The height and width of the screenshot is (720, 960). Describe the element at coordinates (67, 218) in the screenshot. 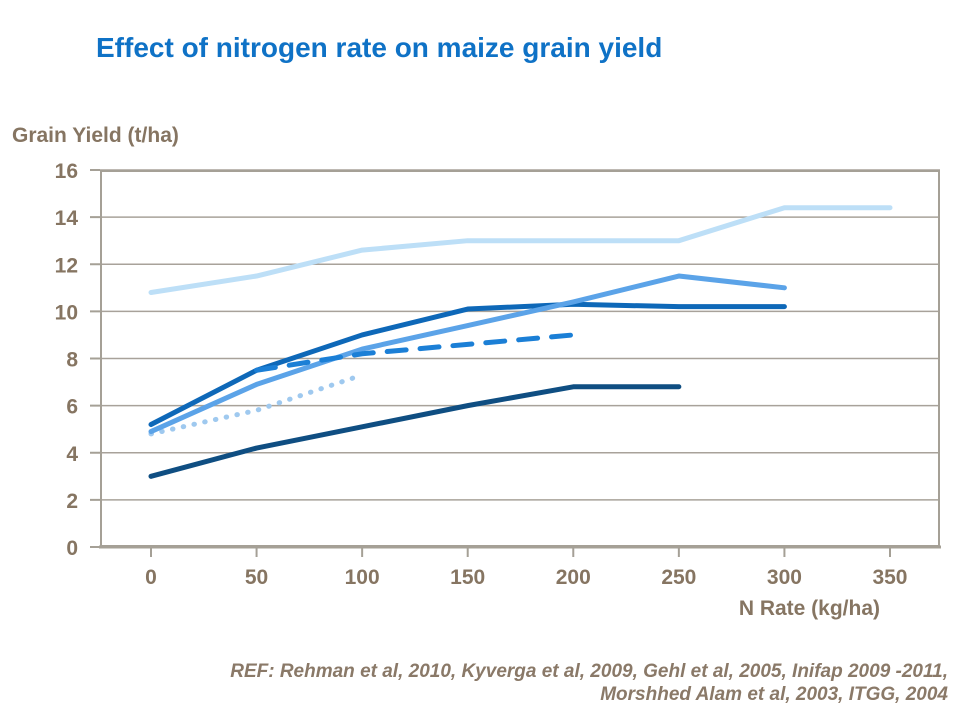

I see `y-tick-label-14: 14` at that location.